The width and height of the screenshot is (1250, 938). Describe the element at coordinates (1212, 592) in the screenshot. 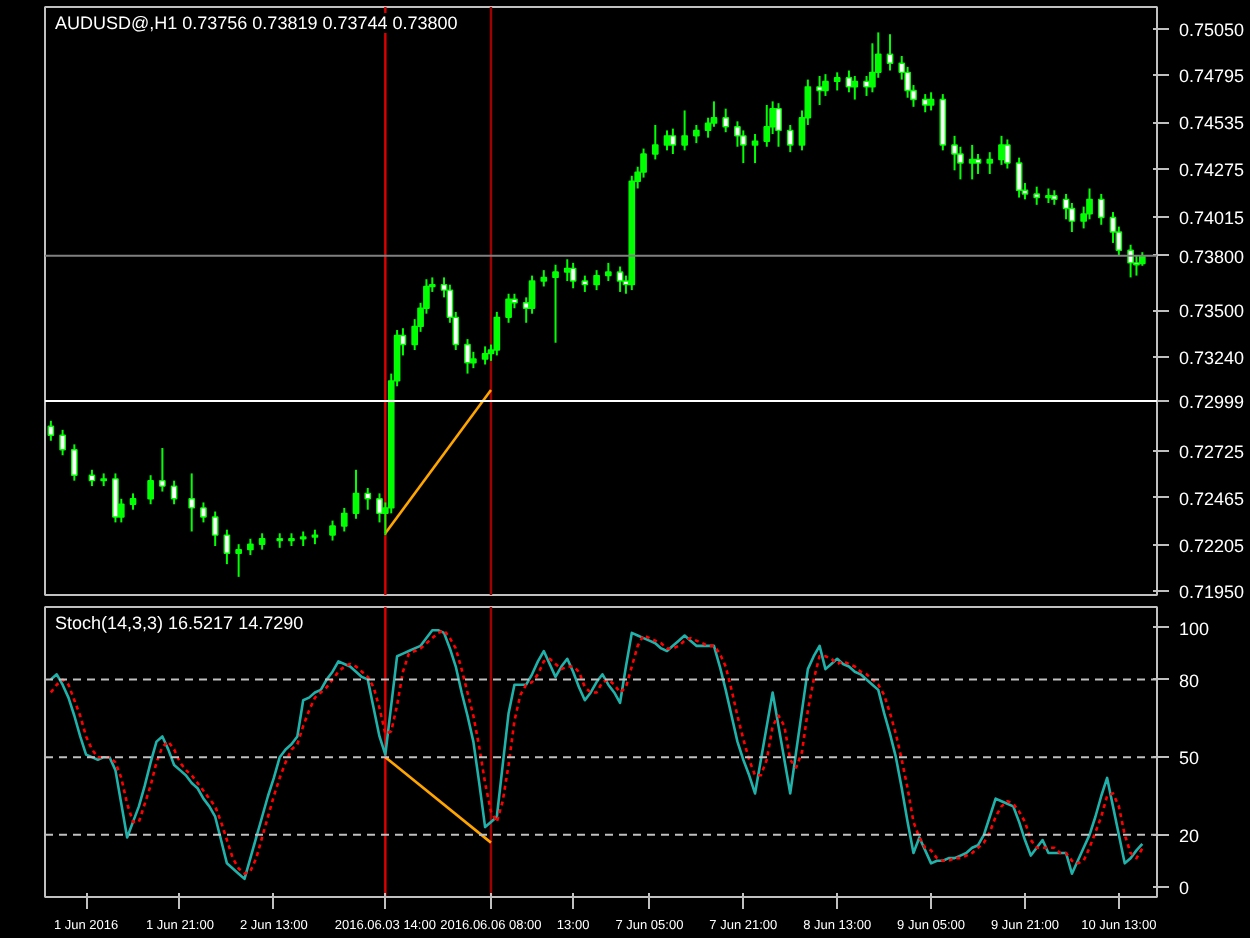

I see `y-tick-label: 0.71950` at that location.